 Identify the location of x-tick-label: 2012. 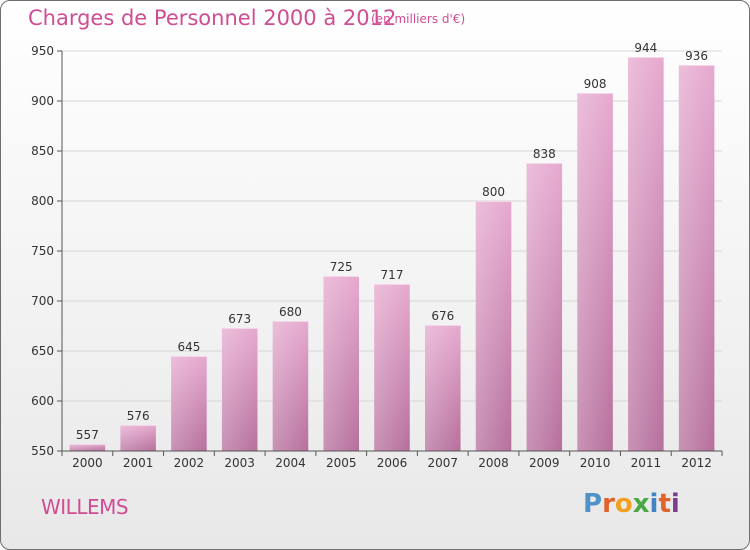
(696, 463).